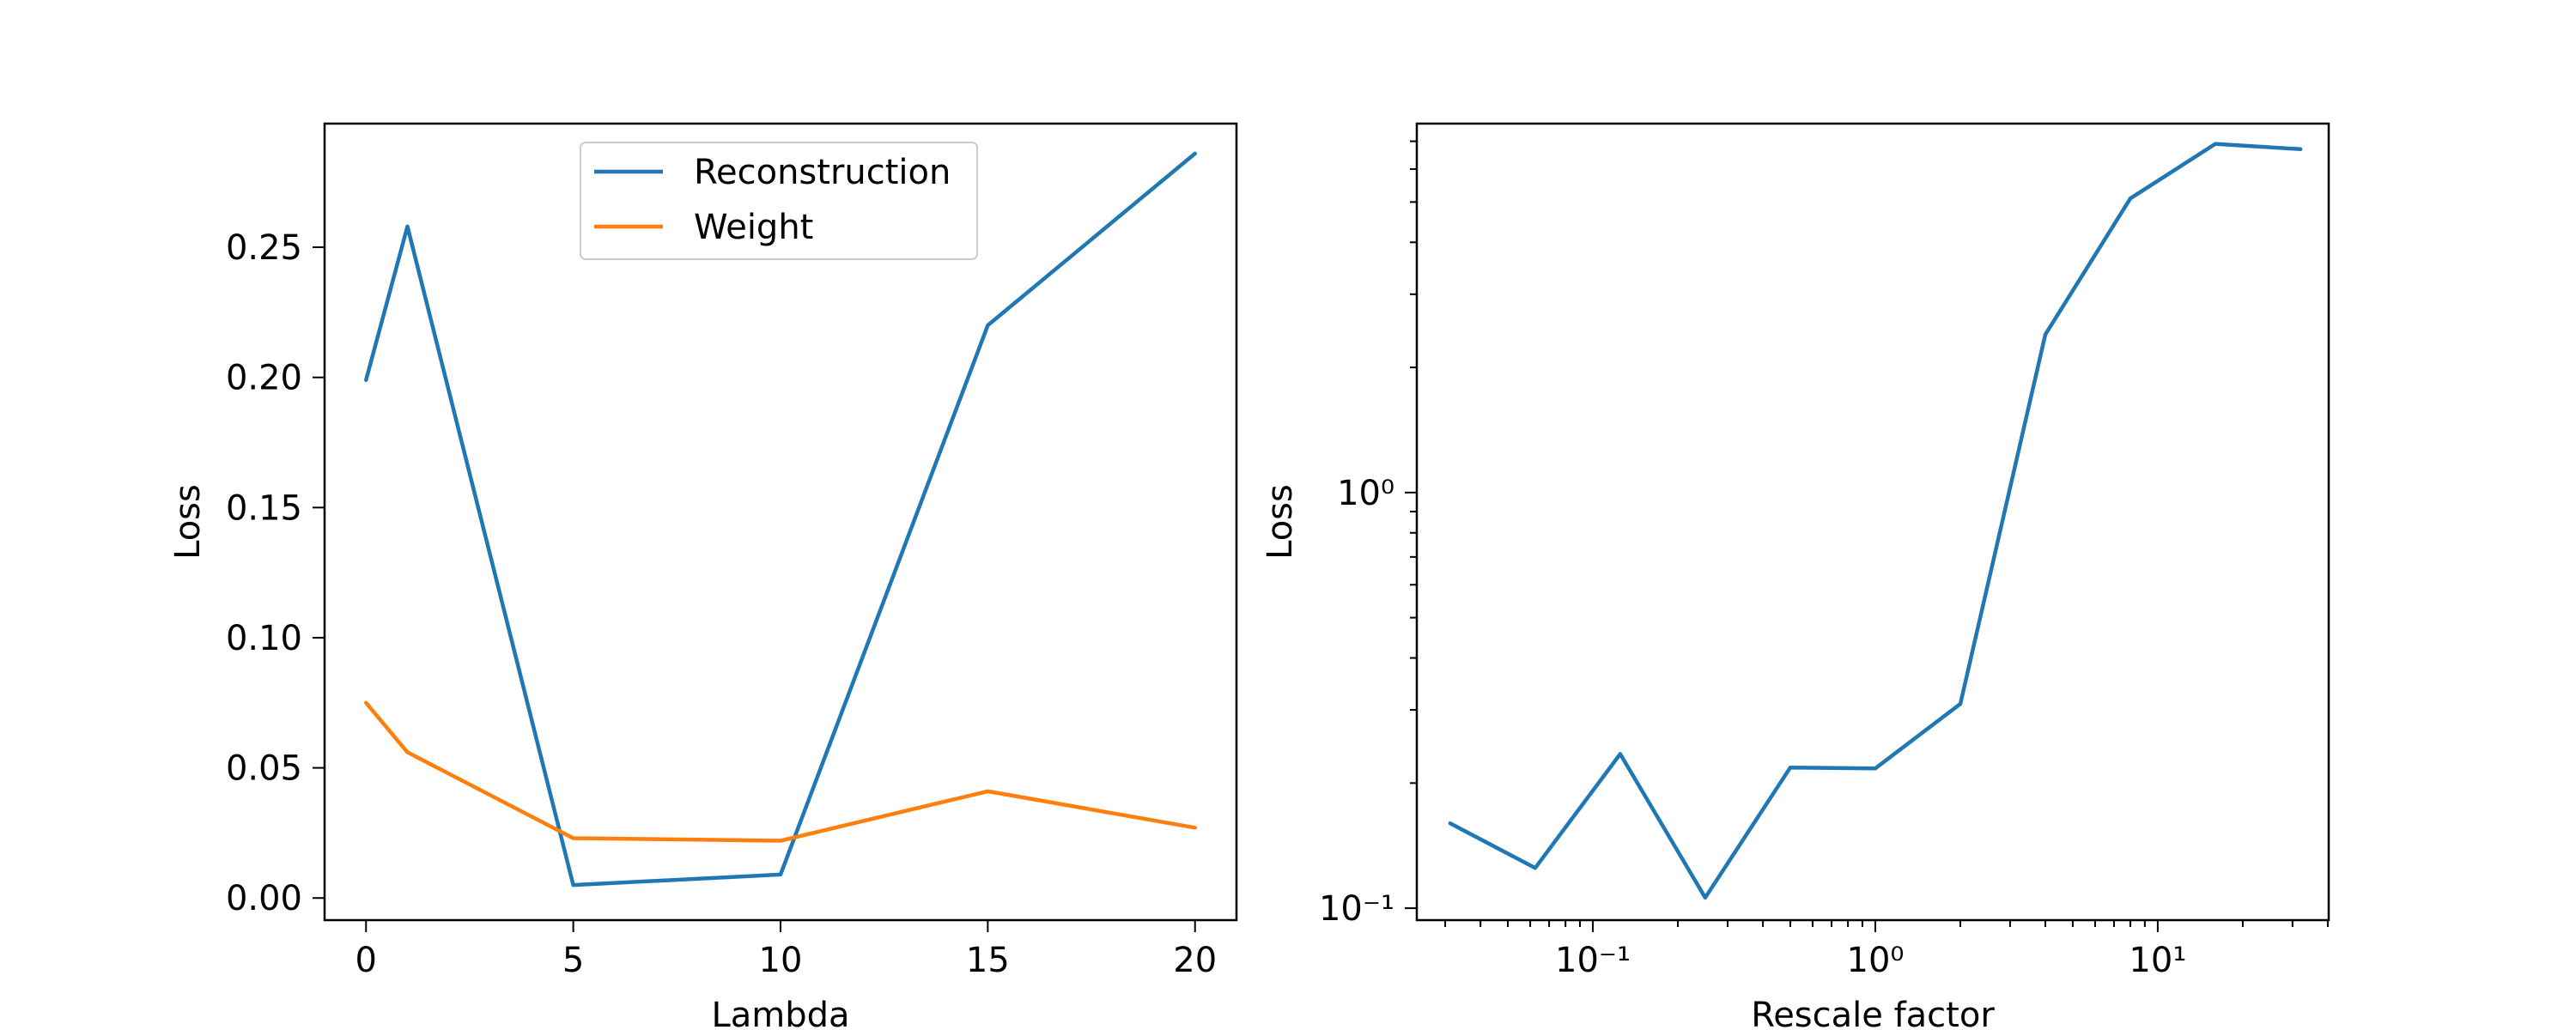 This screenshot has width=2576, height=1030. What do you see at coordinates (264, 378) in the screenshot?
I see `y-tick-label: 0.20` at bounding box center [264, 378].